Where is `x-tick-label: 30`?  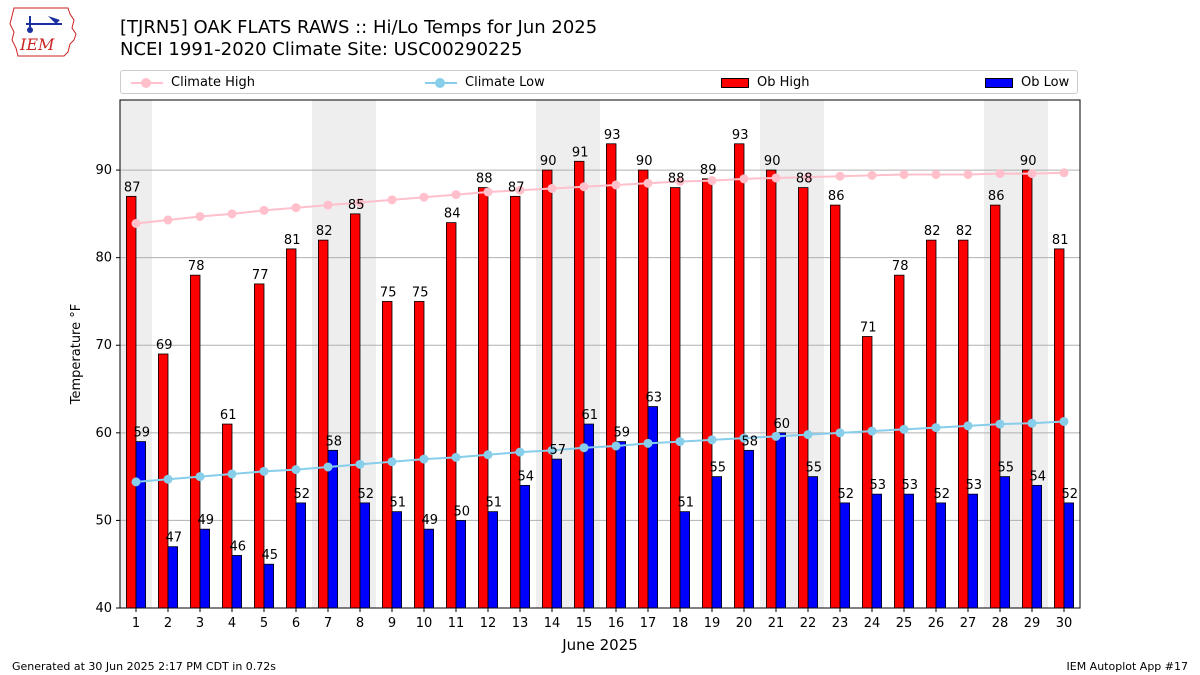
x-tick-label: 30 is located at coordinates (1064, 623).